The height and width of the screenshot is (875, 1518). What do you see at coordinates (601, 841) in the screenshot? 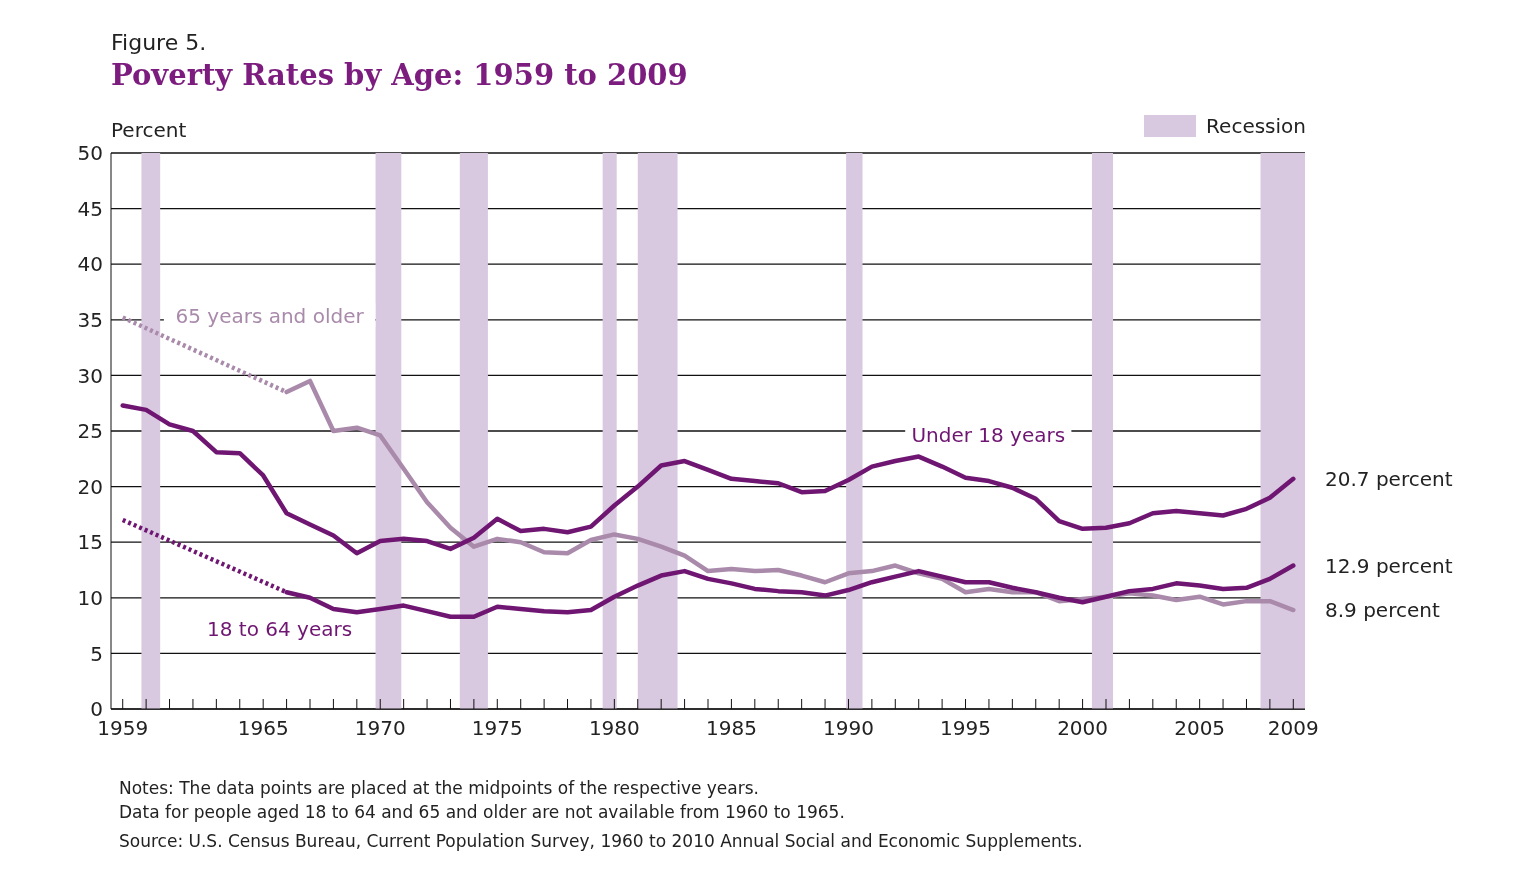
I see `source-note: Source: U.S. Census Bureau, Current Population Survey, 1960 to 2010 Annual Social and Economic Supplements.` at bounding box center [601, 841].